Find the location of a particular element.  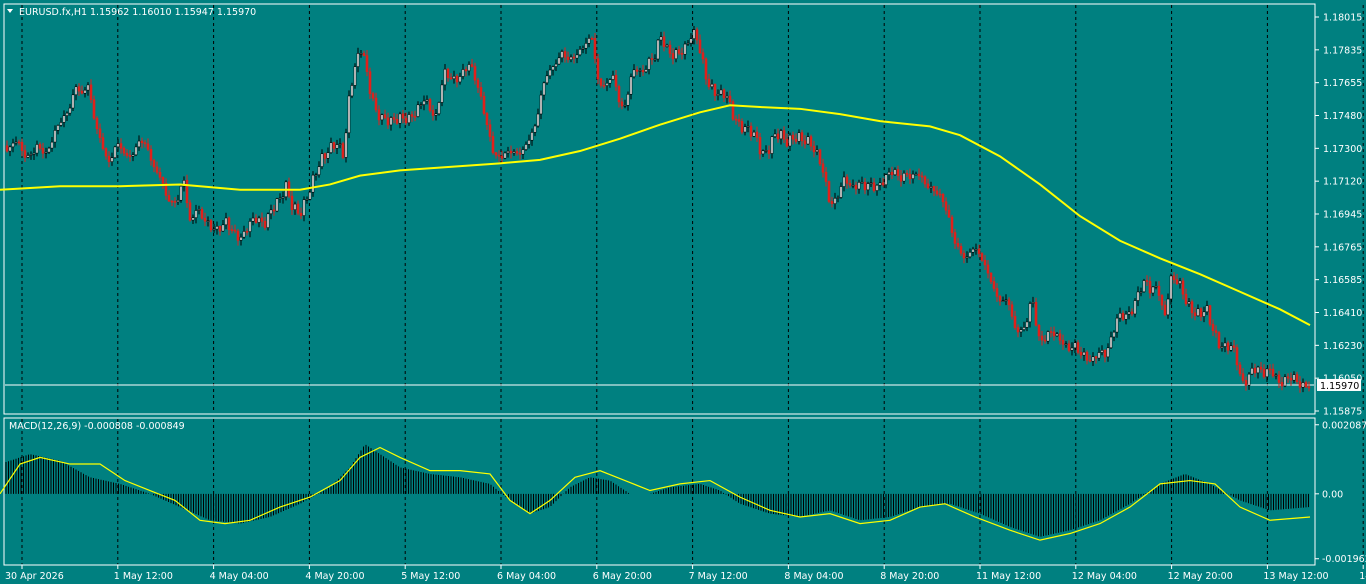

dropdown-arrow-icon is located at coordinates (10, 11).